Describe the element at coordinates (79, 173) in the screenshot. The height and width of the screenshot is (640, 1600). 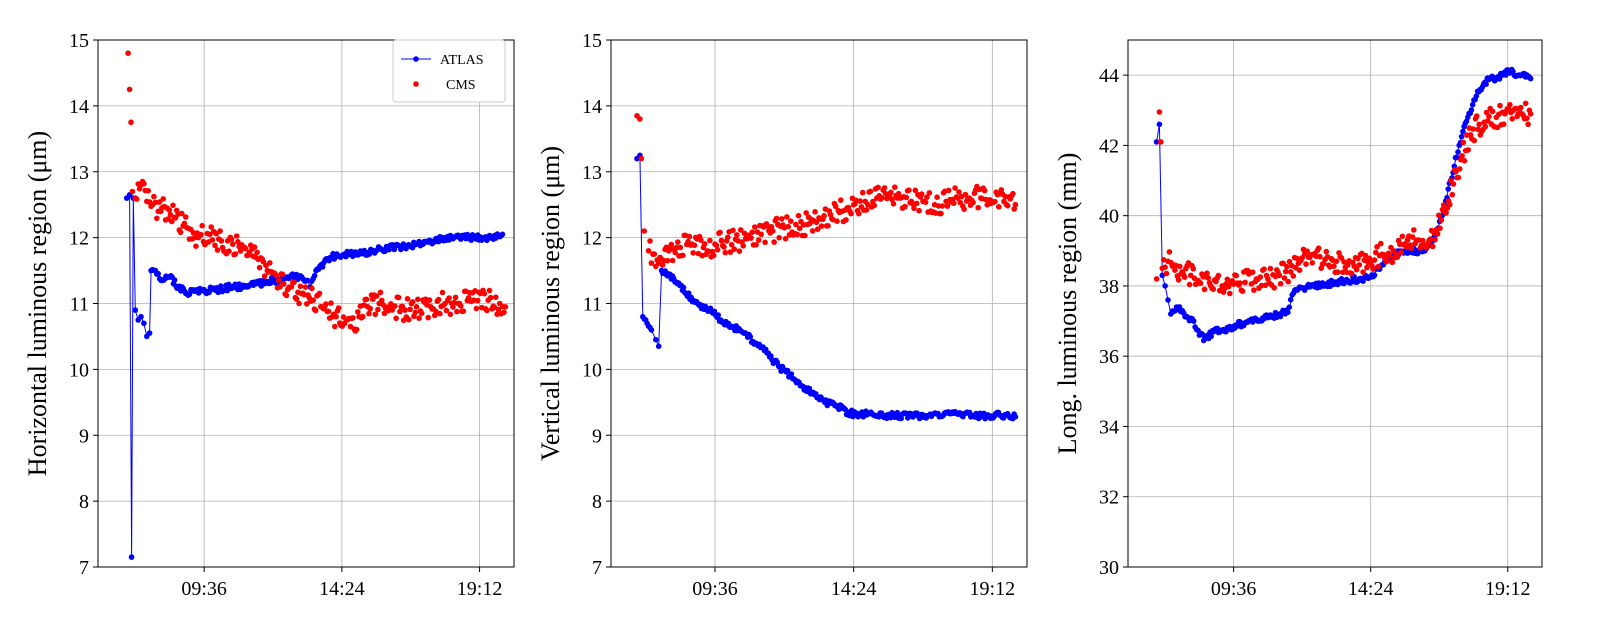
I see `y-tick-label: 13` at that location.